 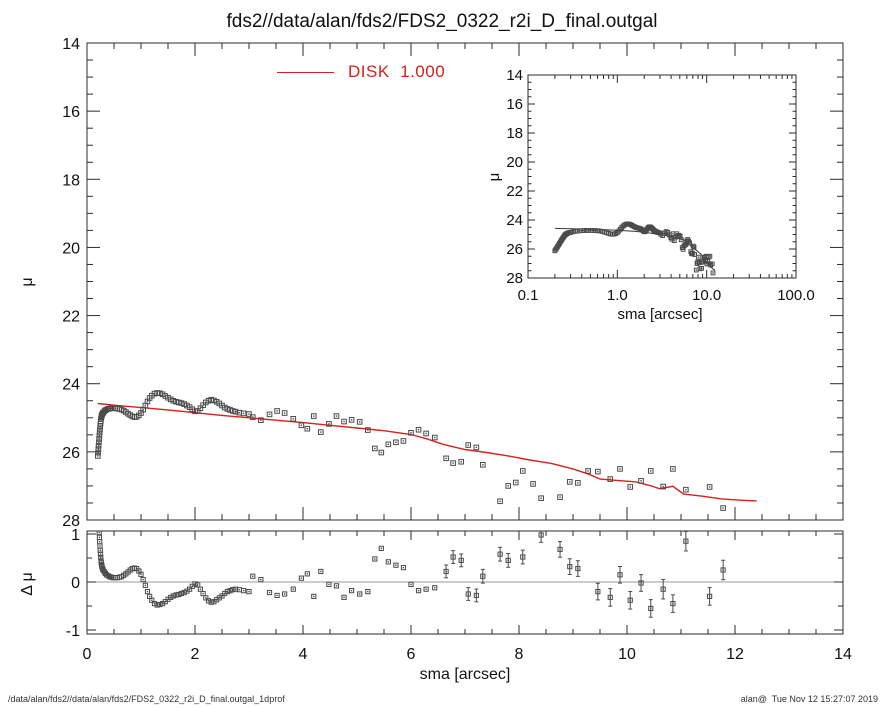 I want to click on residual-points-inner, so click(x=174, y=569).